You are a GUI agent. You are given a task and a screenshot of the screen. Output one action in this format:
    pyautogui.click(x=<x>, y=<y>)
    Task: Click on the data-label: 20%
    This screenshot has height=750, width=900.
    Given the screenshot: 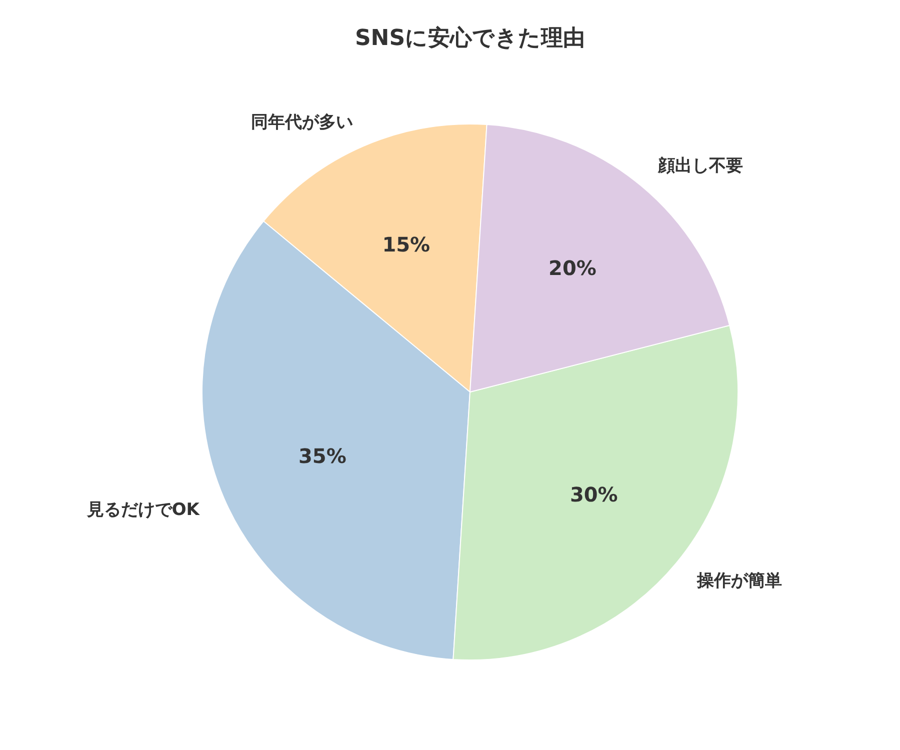 What is the action you would take?
    pyautogui.click(x=572, y=268)
    